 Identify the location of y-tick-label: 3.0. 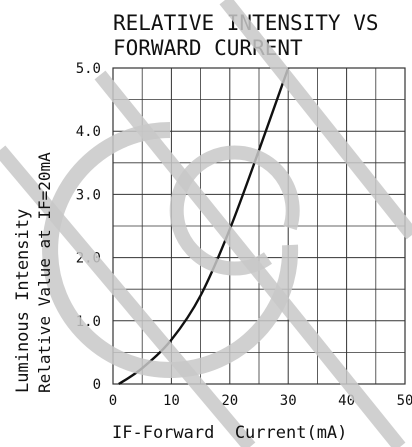
(88, 195).